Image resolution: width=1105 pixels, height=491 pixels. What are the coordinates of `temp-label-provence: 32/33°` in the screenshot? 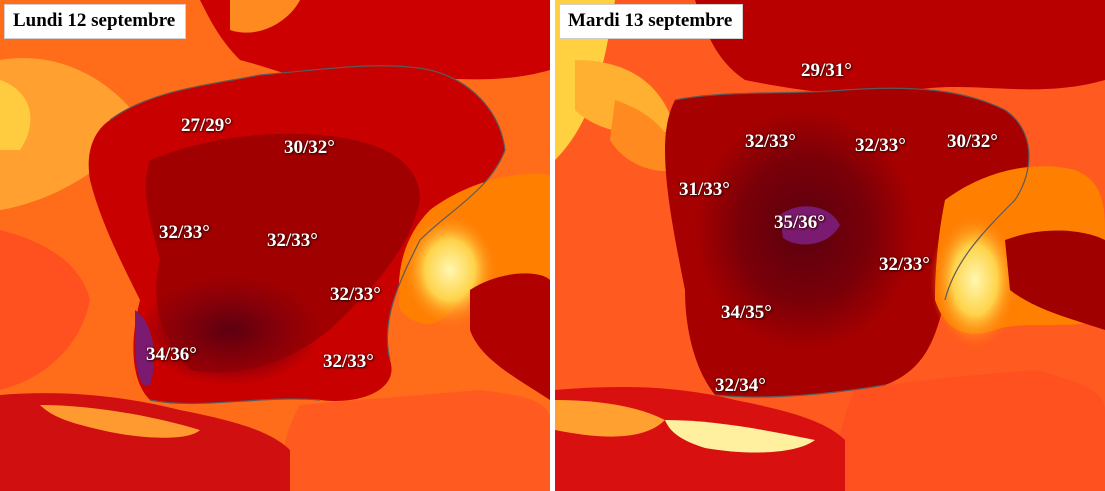 It's located at (348, 361).